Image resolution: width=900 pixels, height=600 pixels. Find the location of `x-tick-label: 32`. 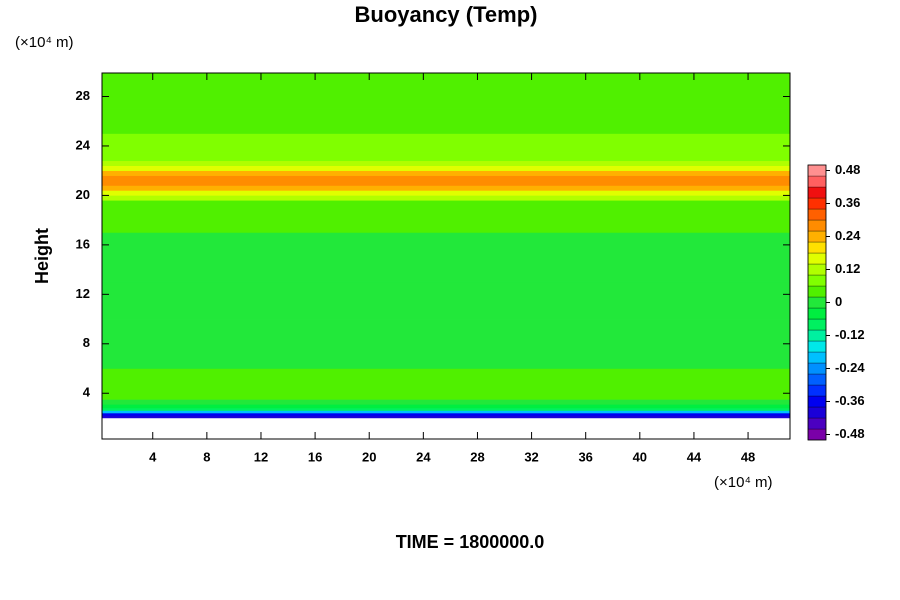

x-tick-label: 32 is located at coordinates (531, 456).